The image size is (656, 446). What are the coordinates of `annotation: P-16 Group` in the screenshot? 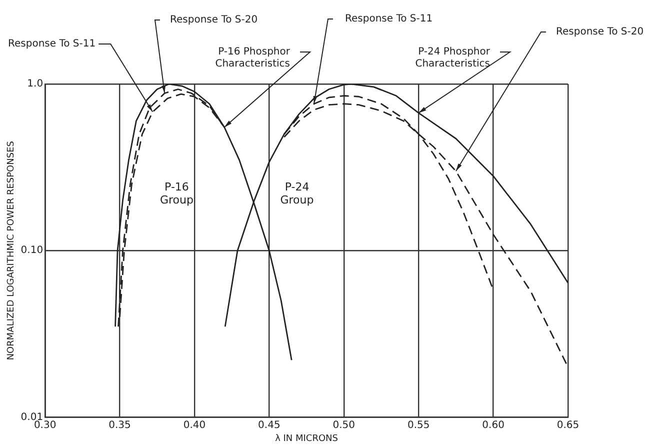 It's located at (177, 193).